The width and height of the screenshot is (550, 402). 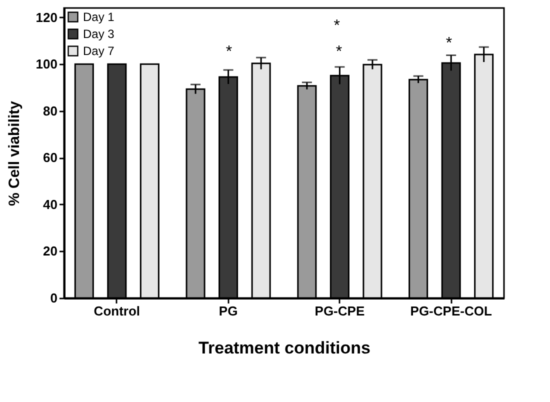 I want to click on y-tick-label: 0, so click(x=54, y=298).